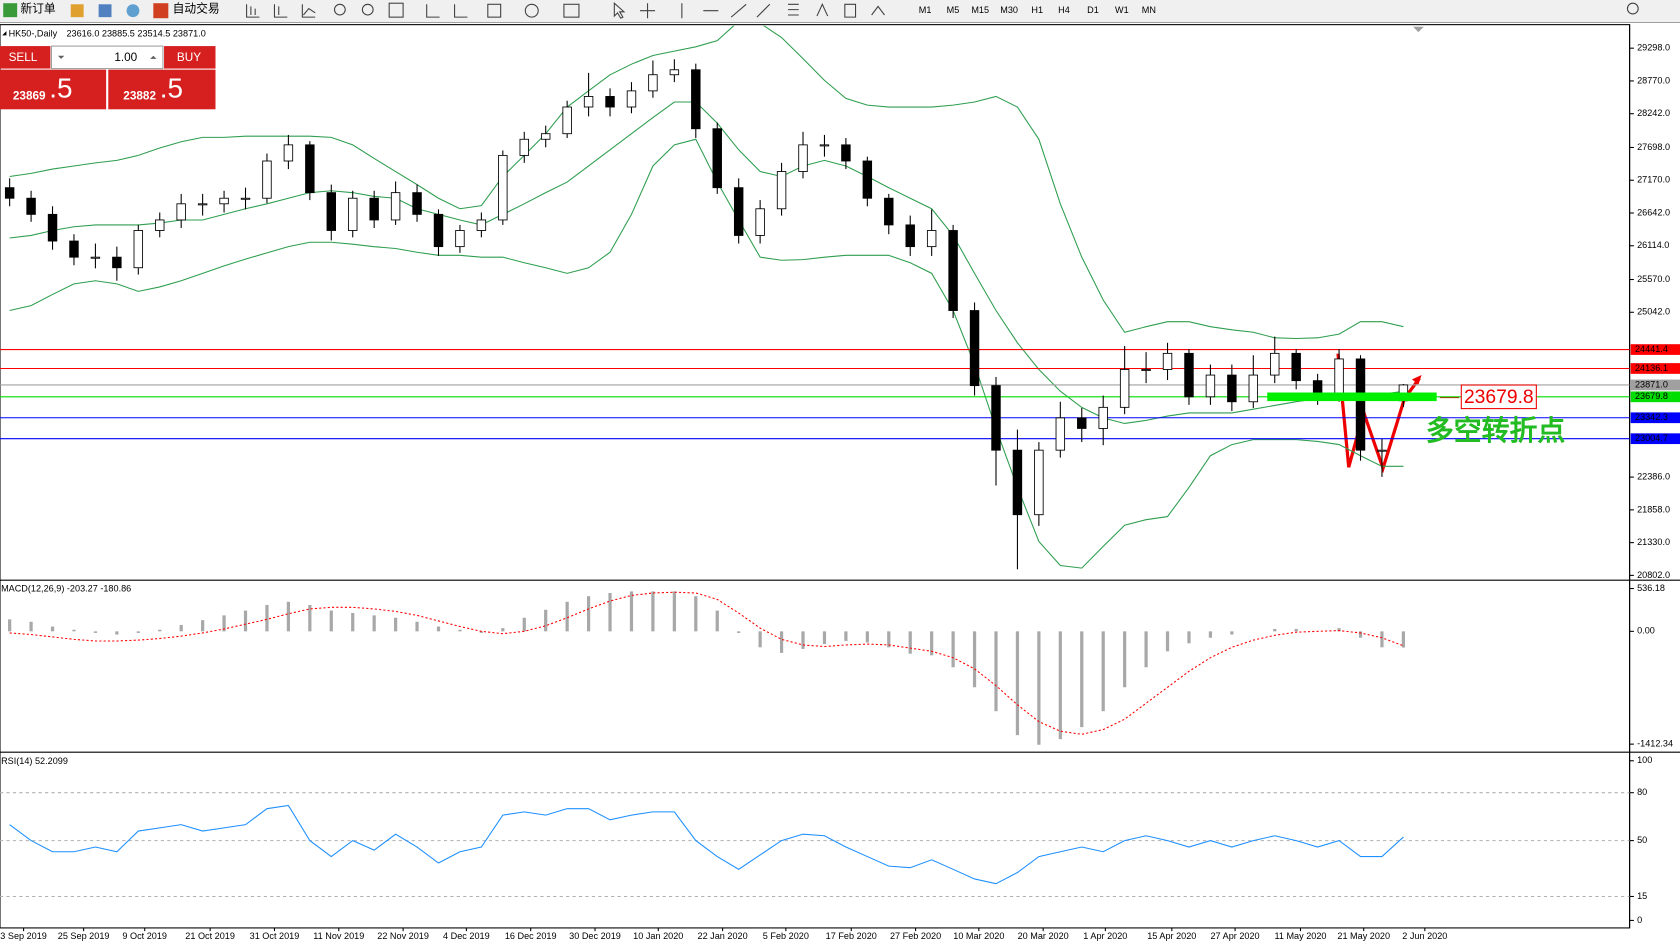  Describe the element at coordinates (29, 96) in the screenshot. I see `sell-price: 23869` at that location.